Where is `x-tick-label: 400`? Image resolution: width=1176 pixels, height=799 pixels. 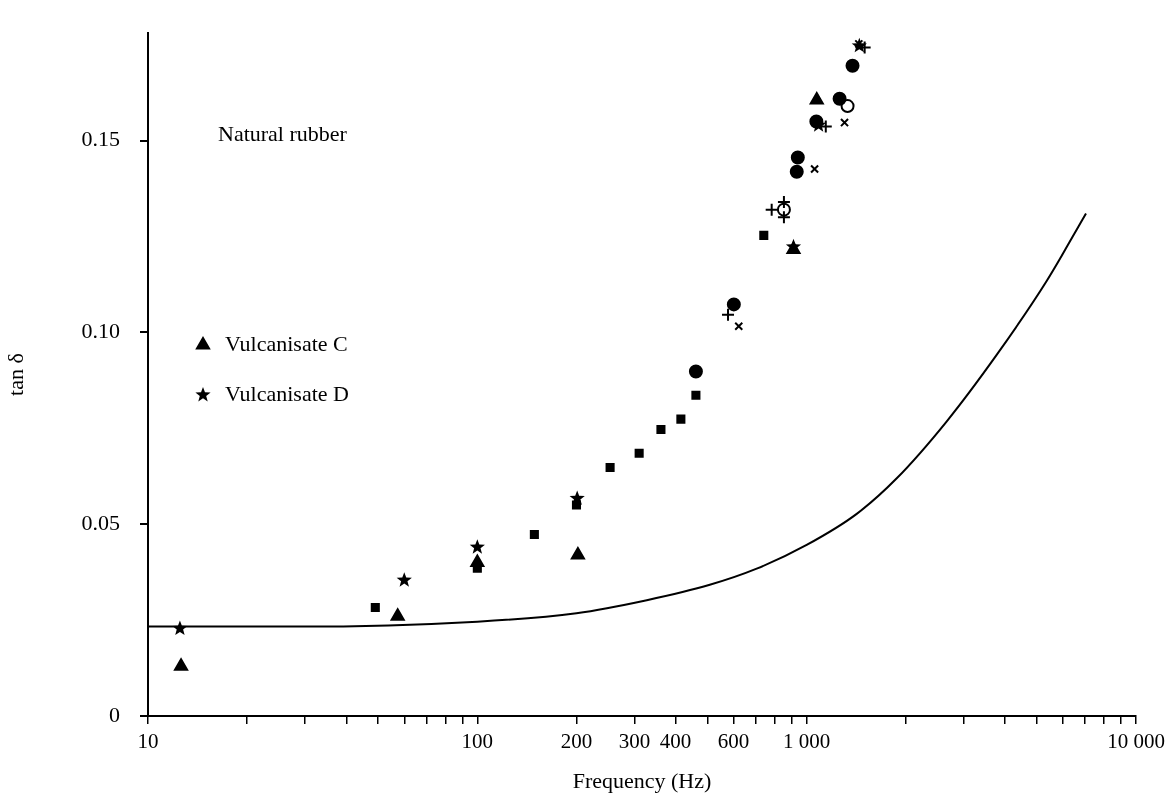 x-tick-label: 400 is located at coordinates (675, 741).